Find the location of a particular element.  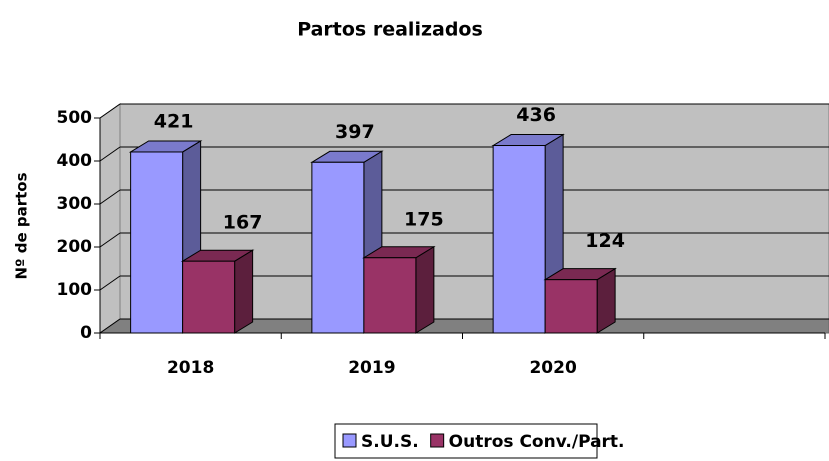

legend-box is located at coordinates (466, 441).